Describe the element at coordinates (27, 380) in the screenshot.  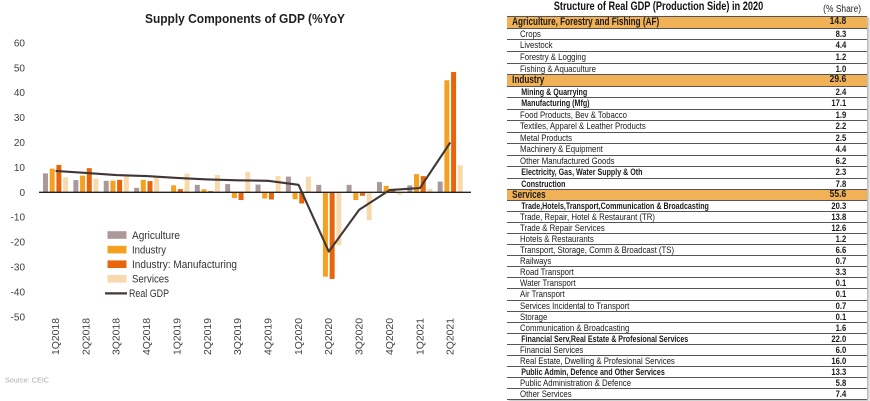
I see `svg-text: Source: CEIC` at that location.